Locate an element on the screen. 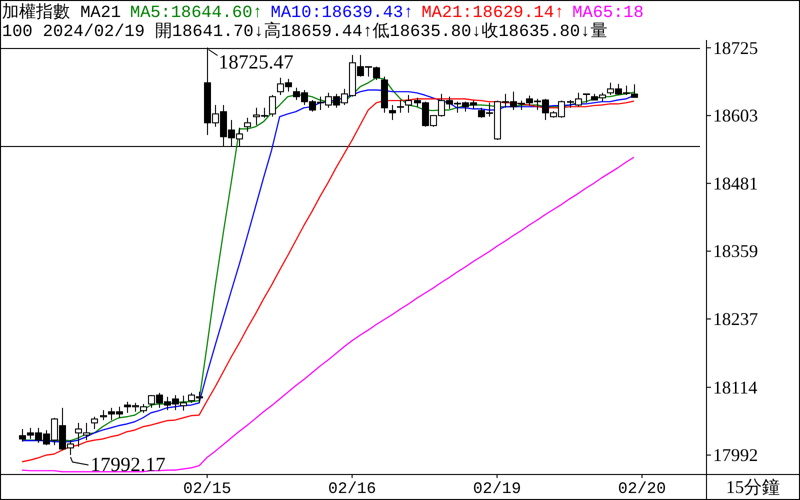 The height and width of the screenshot is (500, 800). chart-title: 加權指數 MA21 is located at coordinates (62, 13).